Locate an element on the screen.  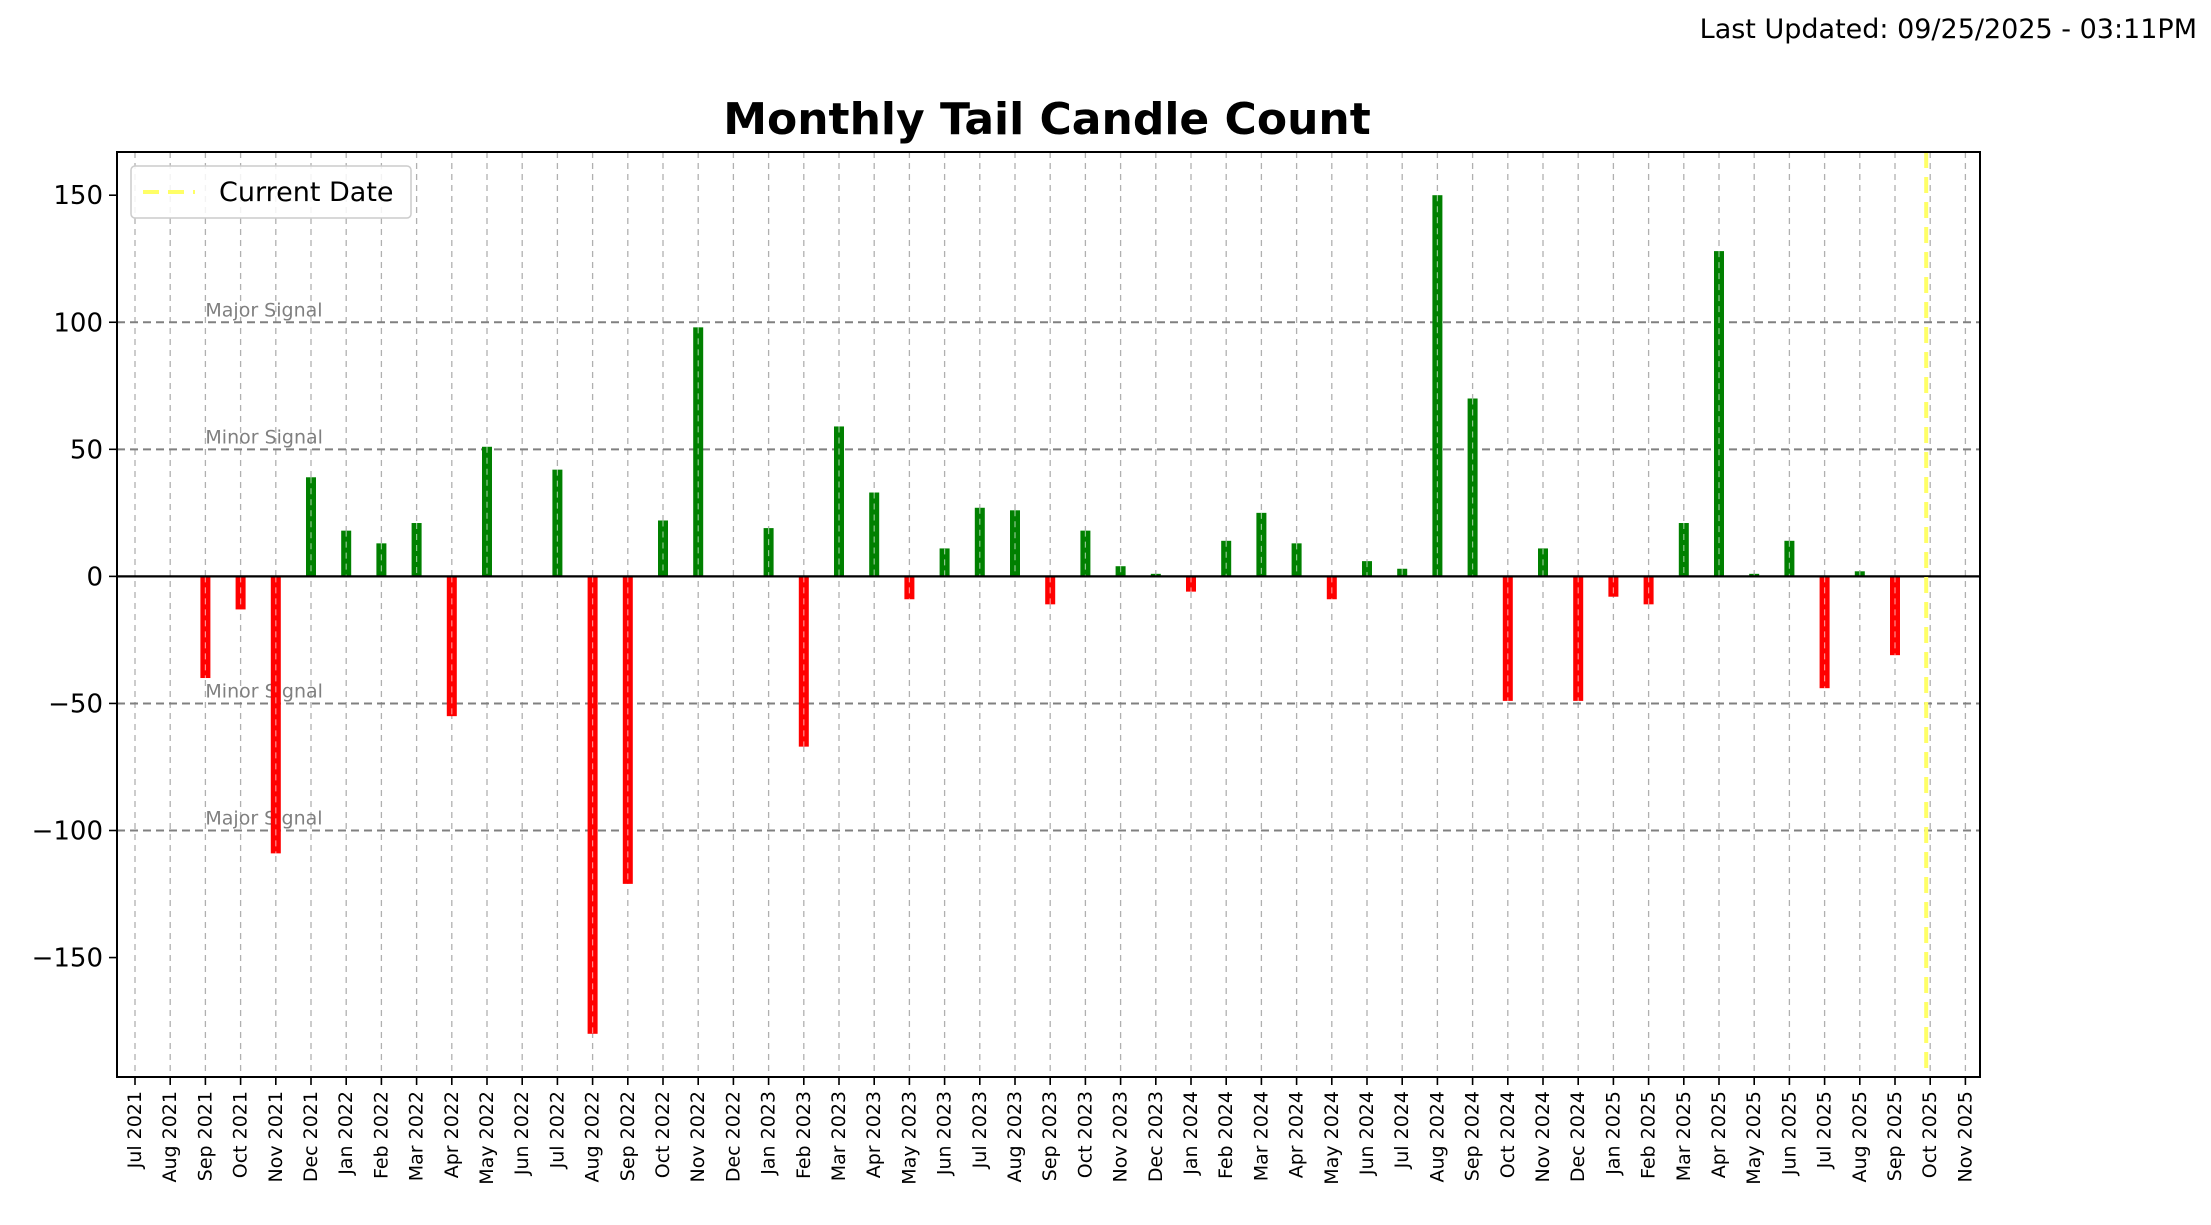
x-tick-label: Nov 2023 is located at coordinates (1121, 1136).